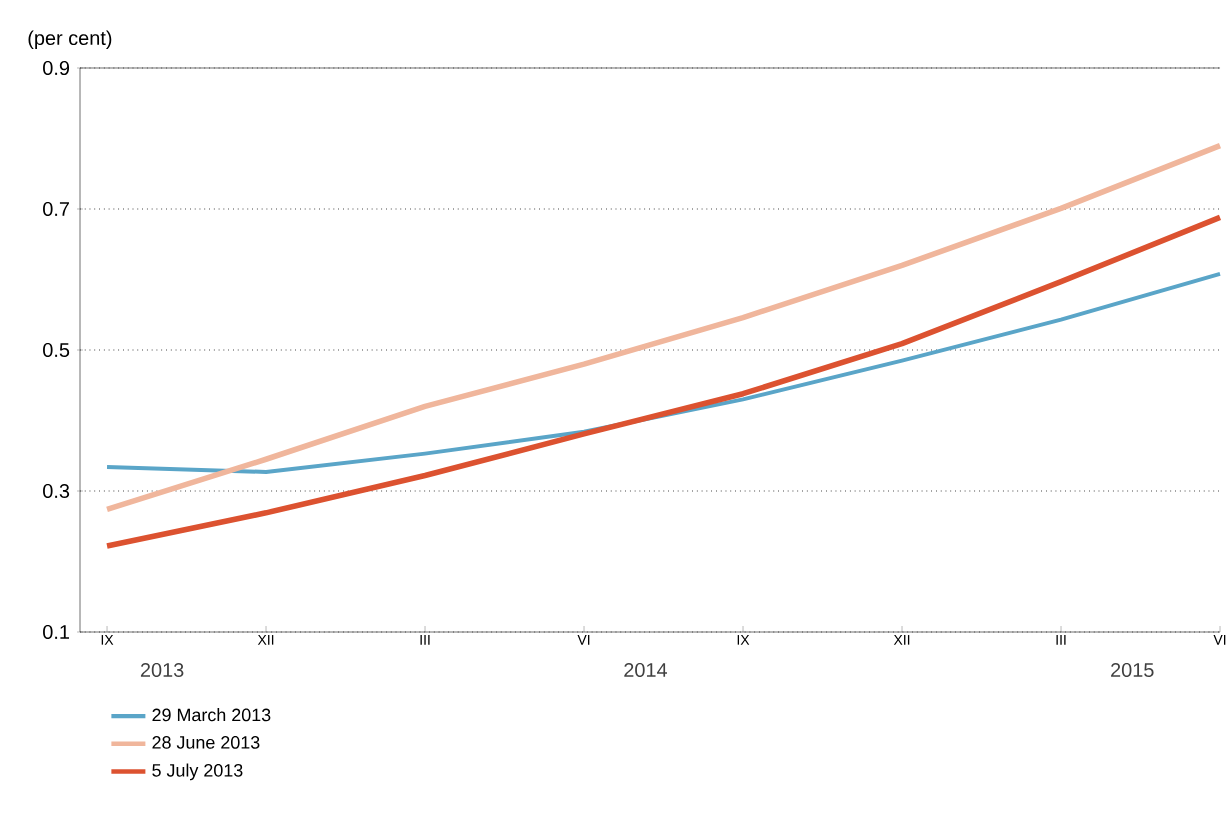 The image size is (1228, 832). What do you see at coordinates (211, 715) in the screenshot?
I see `legend-label: 29 March 2013` at bounding box center [211, 715].